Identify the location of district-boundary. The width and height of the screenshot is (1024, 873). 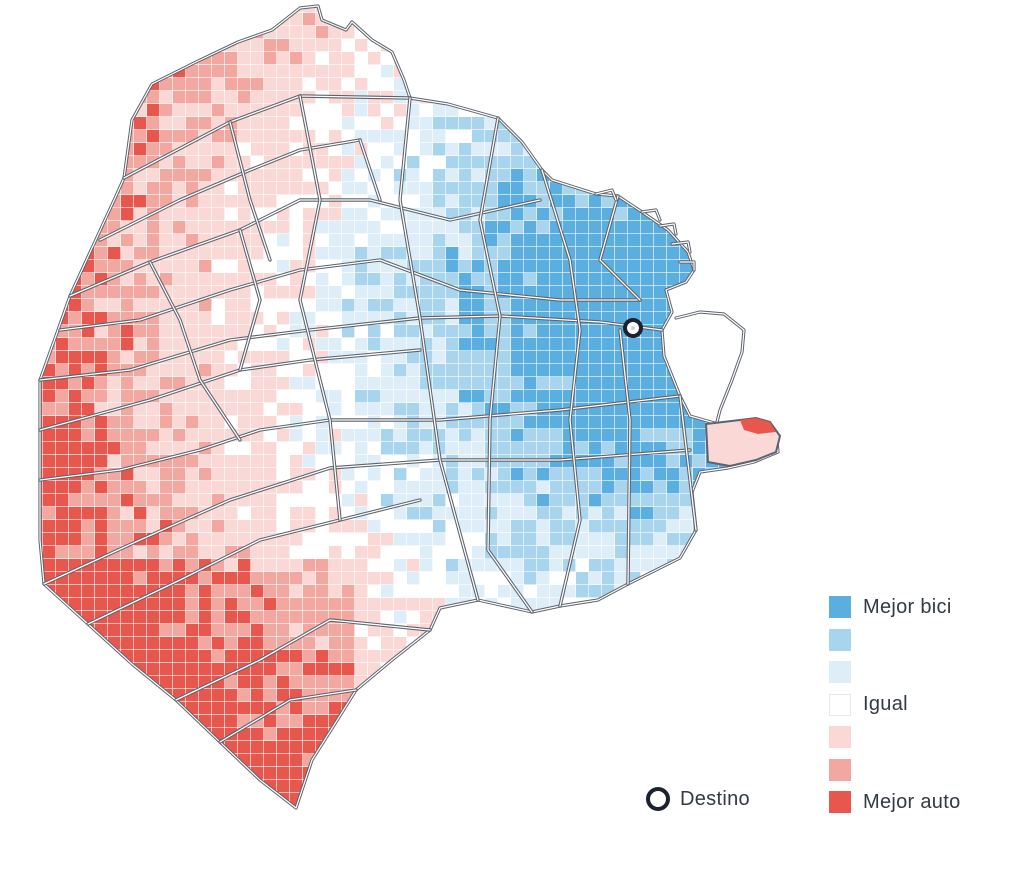
(688, 463).